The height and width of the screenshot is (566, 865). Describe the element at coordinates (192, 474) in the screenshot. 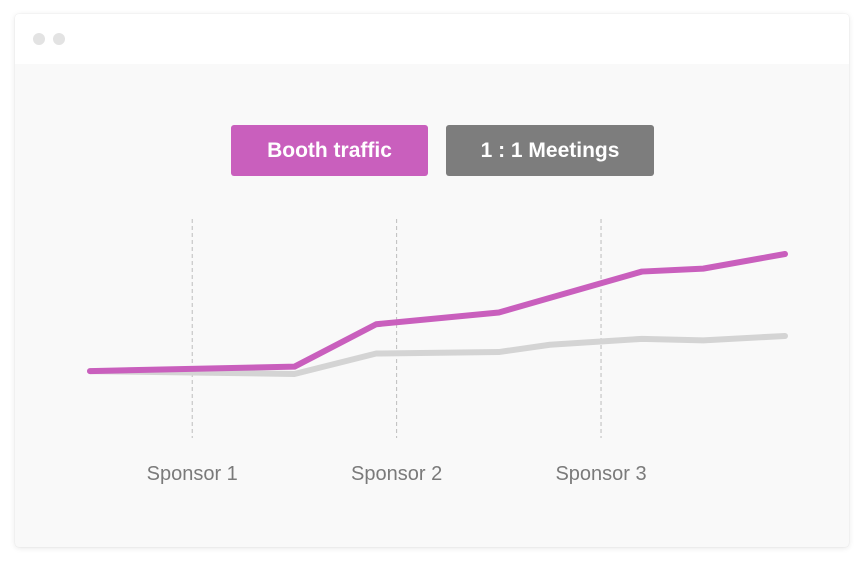

I see `x-tick-label: Sponsor 1` at that location.